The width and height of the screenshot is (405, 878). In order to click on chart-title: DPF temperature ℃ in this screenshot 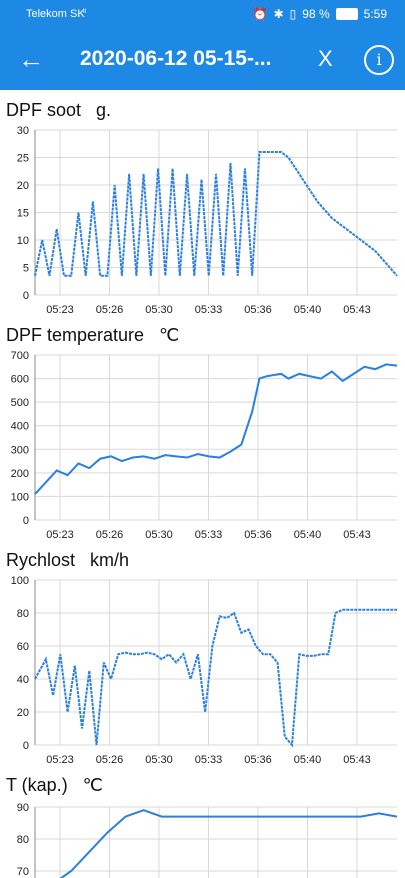, I will do `click(93, 335)`.